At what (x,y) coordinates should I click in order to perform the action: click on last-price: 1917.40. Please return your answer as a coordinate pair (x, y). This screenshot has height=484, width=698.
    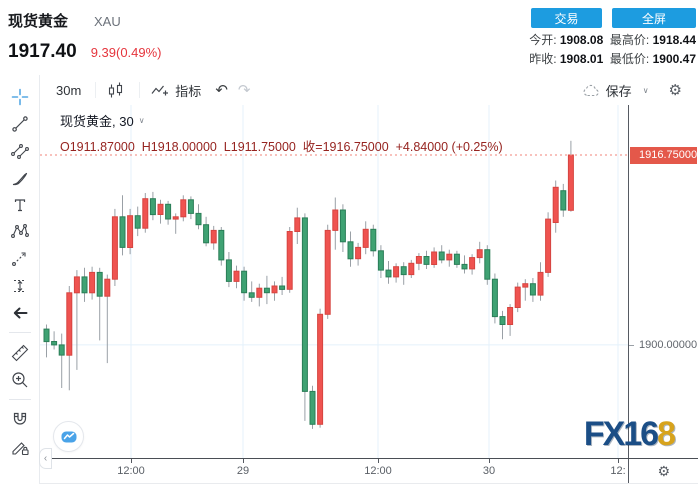
    Looking at the image, I should click on (42, 51).